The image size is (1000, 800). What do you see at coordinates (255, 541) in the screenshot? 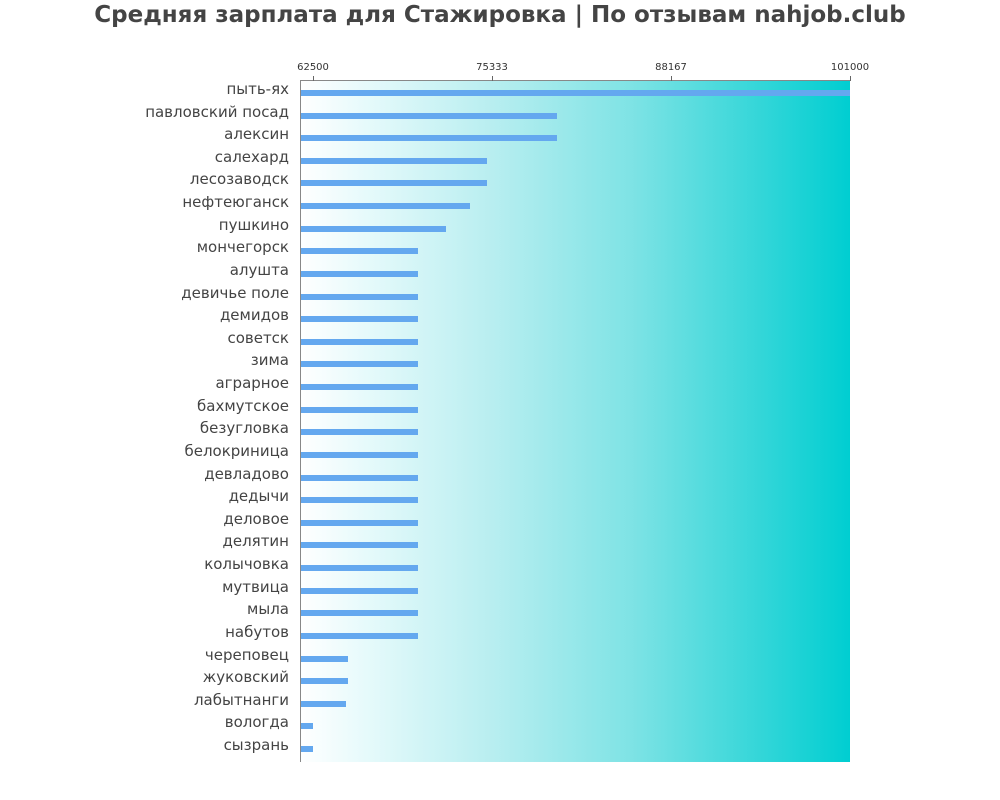
I see `category-label: делятин` at bounding box center [255, 541].